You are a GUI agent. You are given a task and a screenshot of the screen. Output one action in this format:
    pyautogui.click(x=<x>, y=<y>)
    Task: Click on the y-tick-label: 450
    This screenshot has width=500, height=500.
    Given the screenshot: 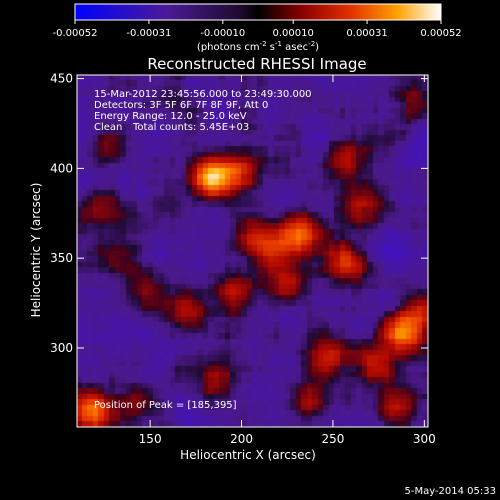 What is the action you would take?
    pyautogui.click(x=61, y=79)
    